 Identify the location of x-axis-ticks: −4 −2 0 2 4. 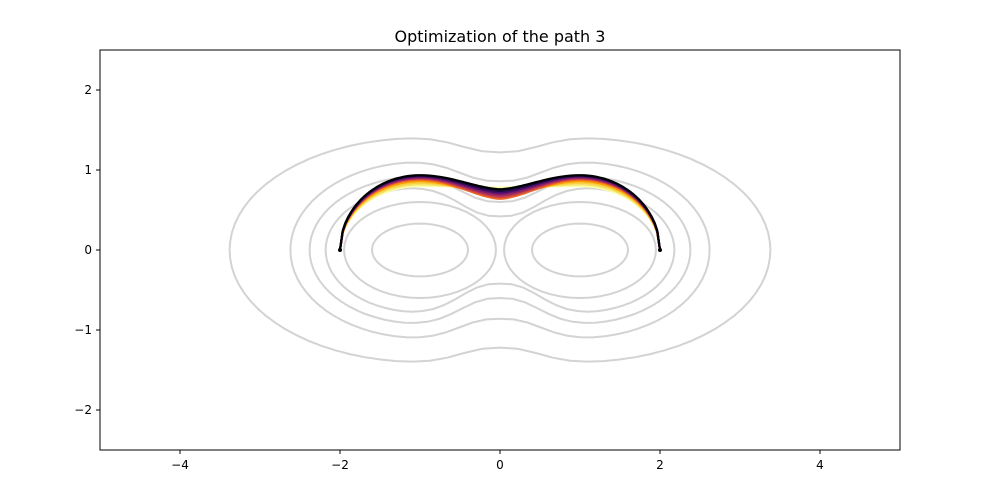
(497, 461).